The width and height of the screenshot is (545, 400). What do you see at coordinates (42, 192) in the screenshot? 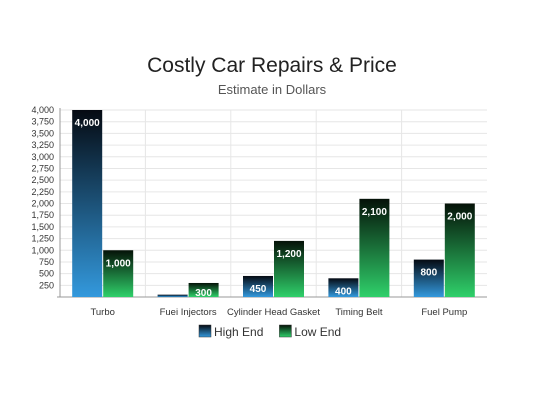
I see `y-tick-label: 2,250` at bounding box center [42, 192].